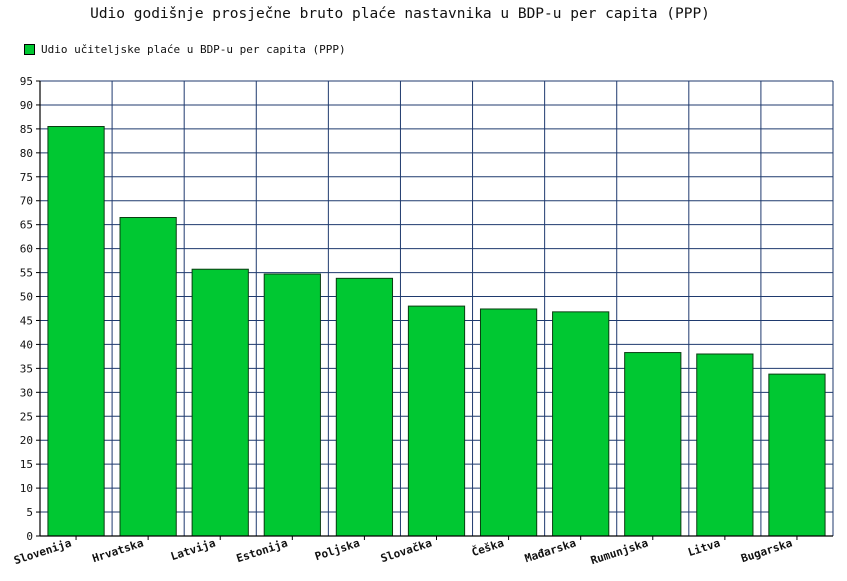 The image size is (847, 581). Describe the element at coordinates (26, 392) in the screenshot. I see `y-tick-label: 30` at that location.